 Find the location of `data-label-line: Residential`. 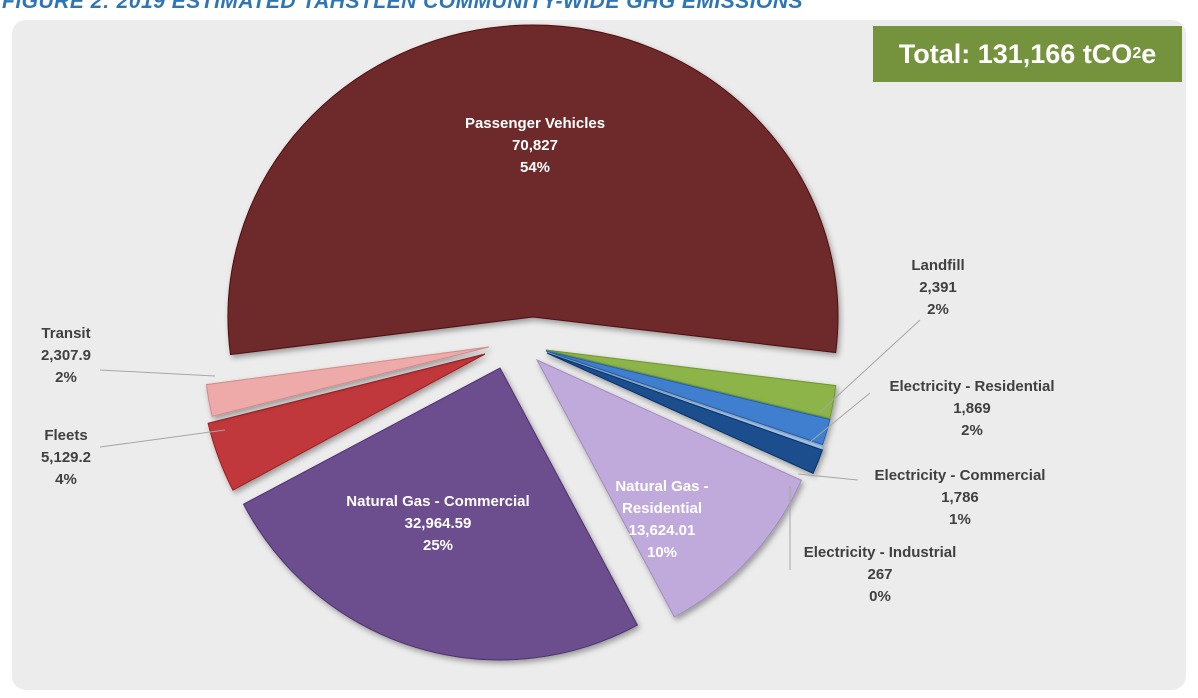

data-label-line: Residential is located at coordinates (662, 508).